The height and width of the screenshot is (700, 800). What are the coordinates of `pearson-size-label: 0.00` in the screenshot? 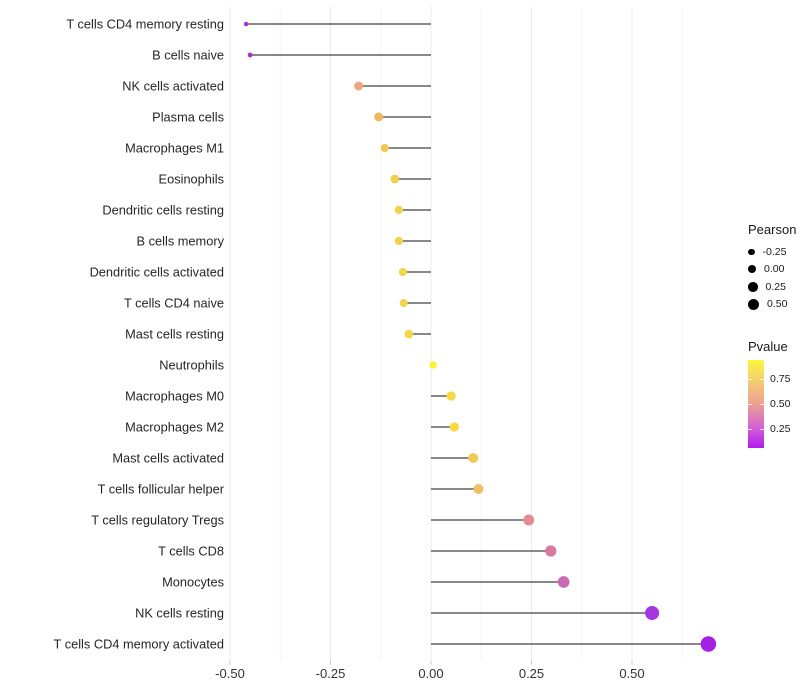 It's located at (774, 269).